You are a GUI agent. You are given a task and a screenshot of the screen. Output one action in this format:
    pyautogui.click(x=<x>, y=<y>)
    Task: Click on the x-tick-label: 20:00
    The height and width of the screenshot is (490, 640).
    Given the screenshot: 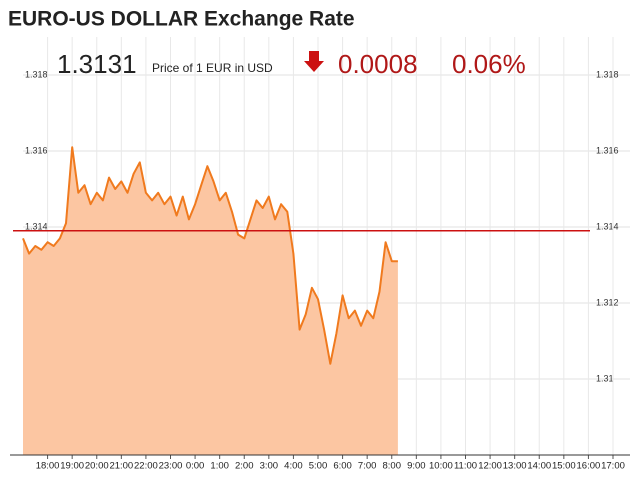 What is the action you would take?
    pyautogui.click(x=97, y=466)
    